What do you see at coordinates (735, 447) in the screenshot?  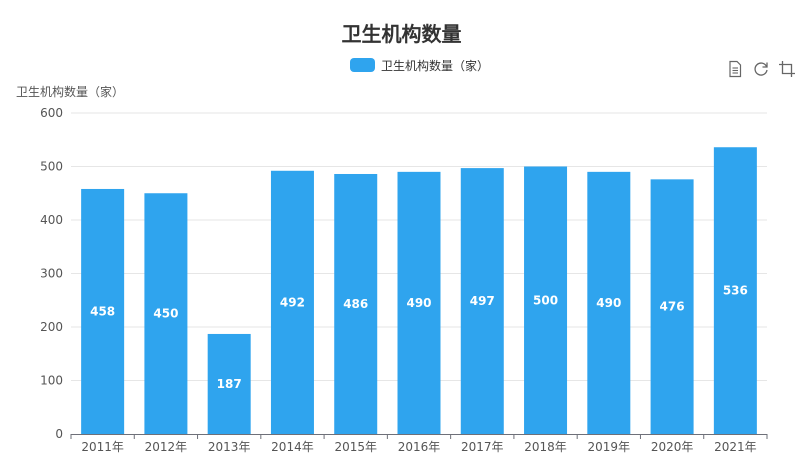 I see `x-tick-label: 2021年` at bounding box center [735, 447].